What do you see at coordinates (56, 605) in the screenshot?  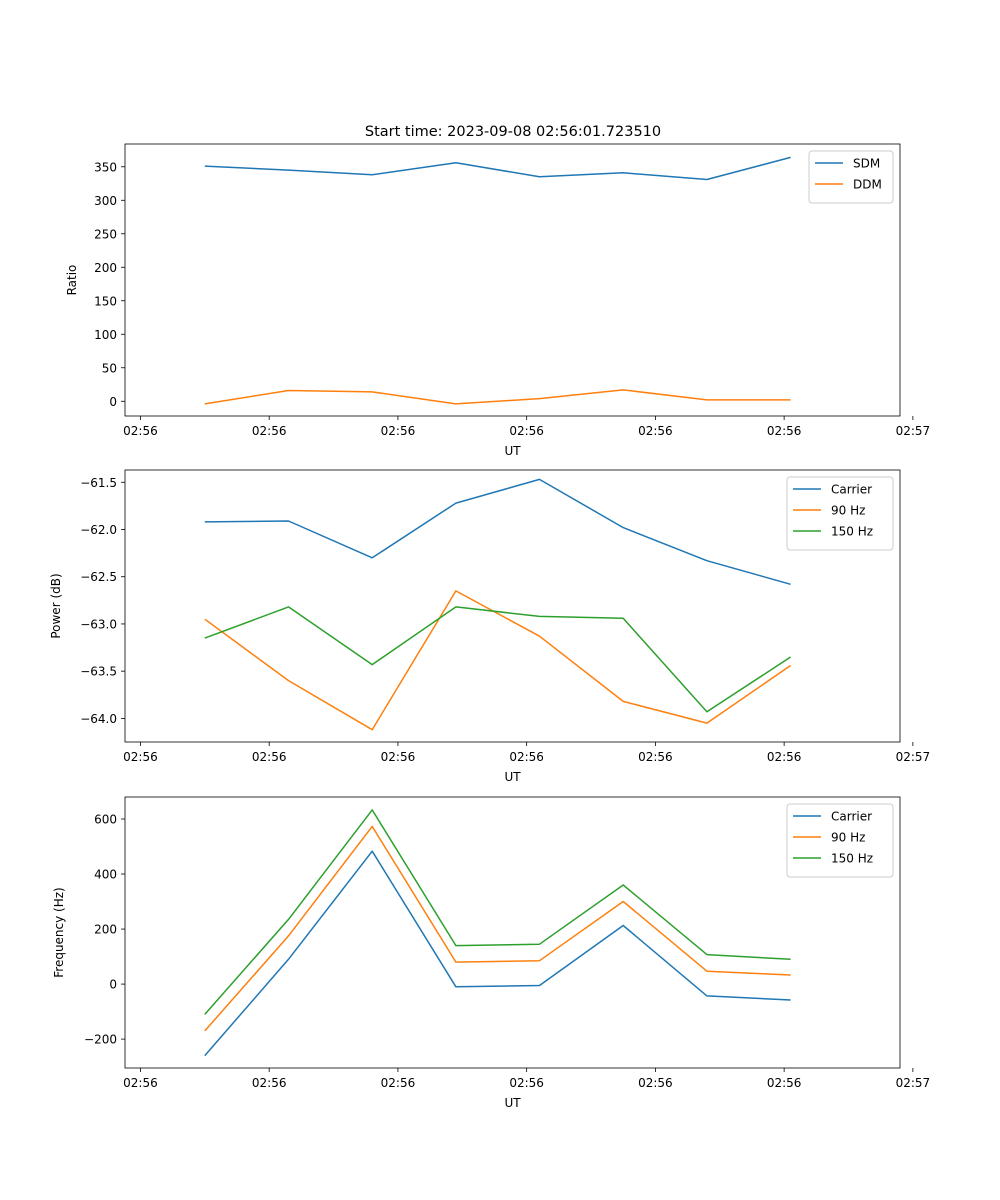 I see `y-axis-label: Power (dB)` at bounding box center [56, 605].